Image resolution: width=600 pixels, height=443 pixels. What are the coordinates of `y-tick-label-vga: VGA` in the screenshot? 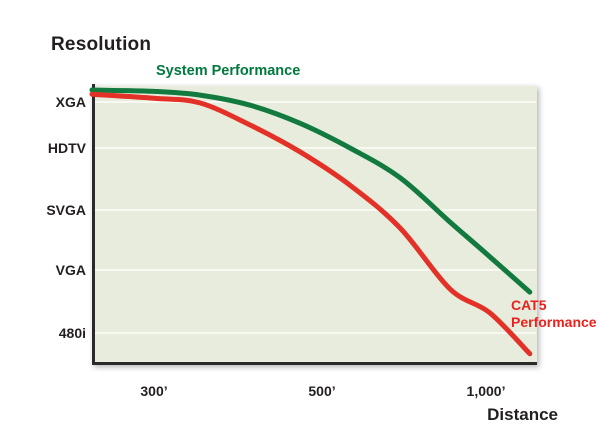 It's located at (70, 270).